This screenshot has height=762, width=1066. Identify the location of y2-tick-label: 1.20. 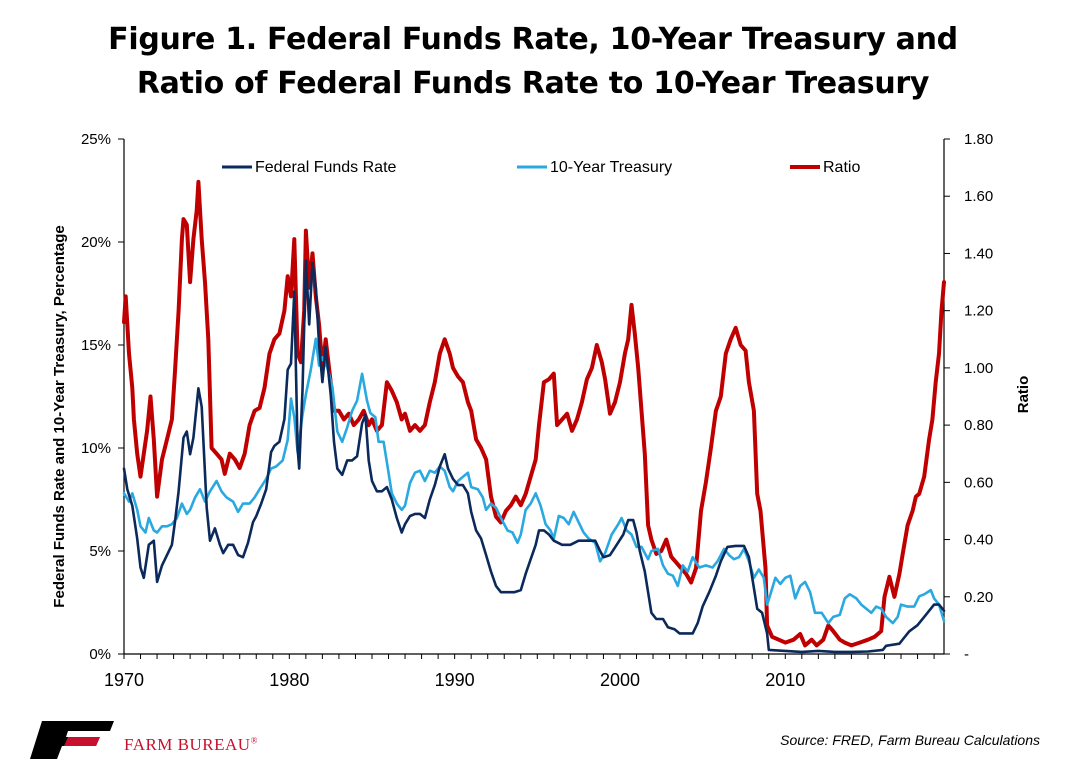
(978, 311).